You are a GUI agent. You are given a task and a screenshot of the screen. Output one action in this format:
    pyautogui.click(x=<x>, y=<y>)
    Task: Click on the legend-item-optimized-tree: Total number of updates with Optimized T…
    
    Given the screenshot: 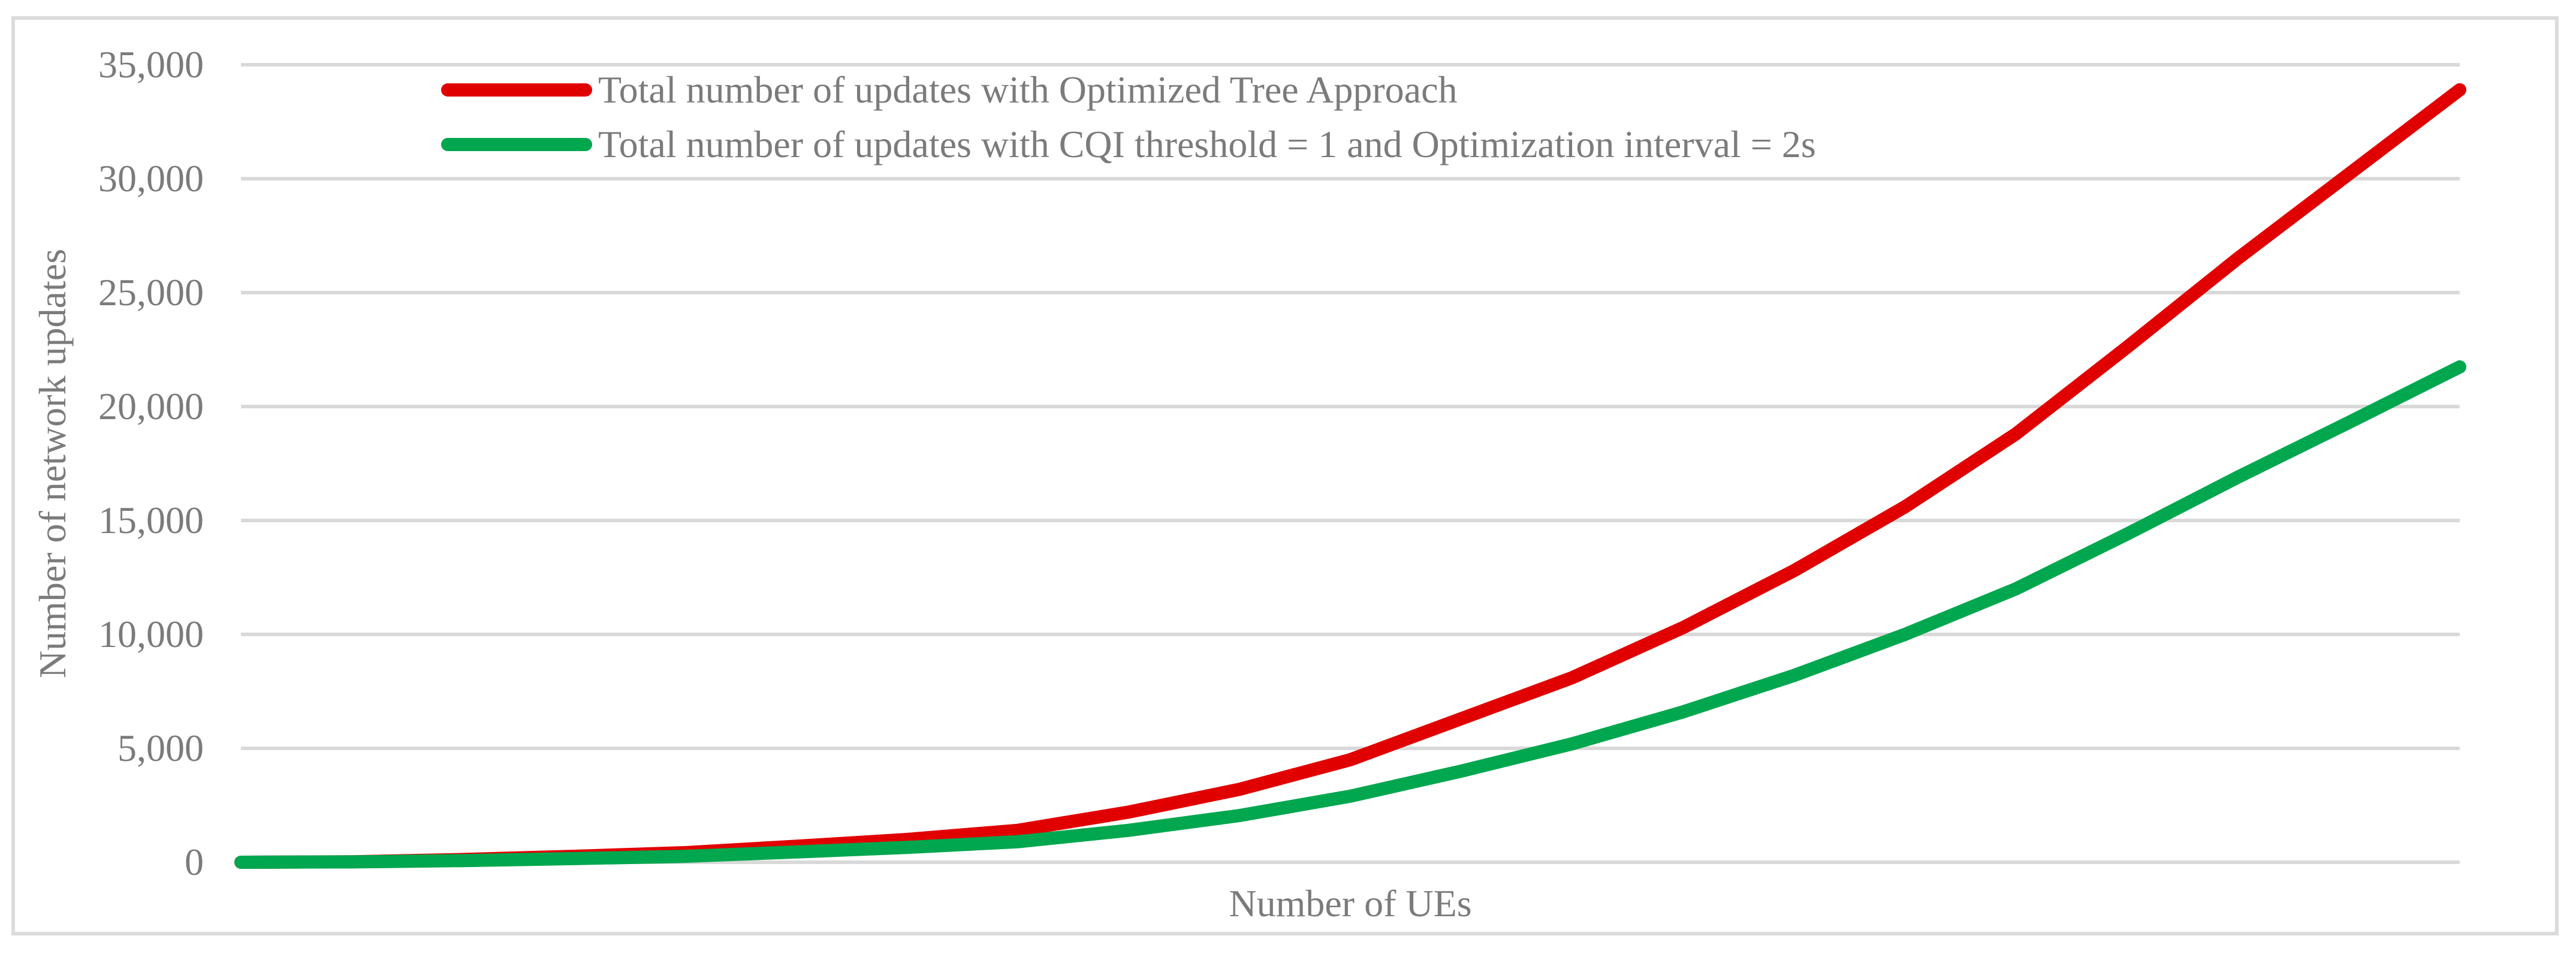 What is the action you would take?
    pyautogui.click(x=1128, y=90)
    